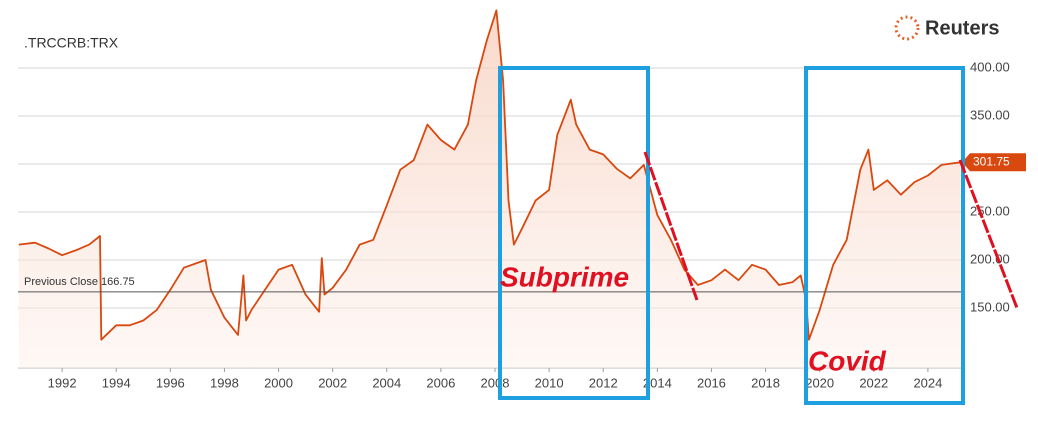 The height and width of the screenshot is (423, 1038). Describe the element at coordinates (927, 382) in the screenshot. I see `x-tick-label: 2024` at that location.